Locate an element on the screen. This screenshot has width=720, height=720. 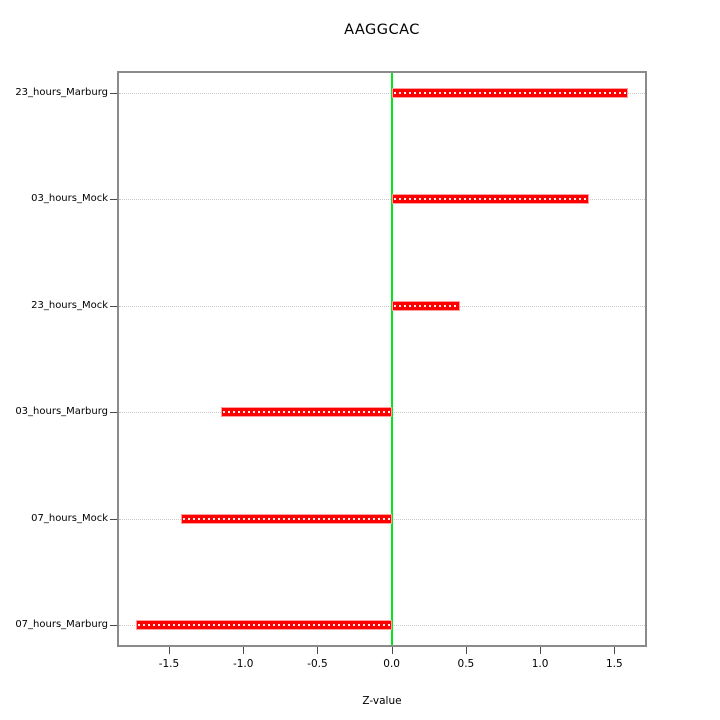
x-tick-label: -1.5 is located at coordinates (169, 664).